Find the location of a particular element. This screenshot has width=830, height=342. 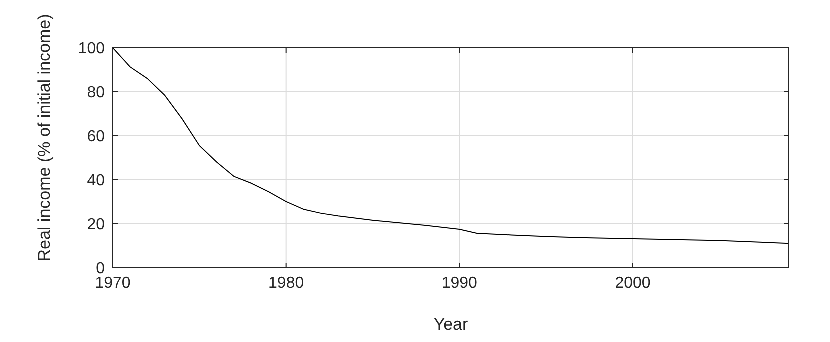

x-tick-label: 2000 is located at coordinates (633, 283).